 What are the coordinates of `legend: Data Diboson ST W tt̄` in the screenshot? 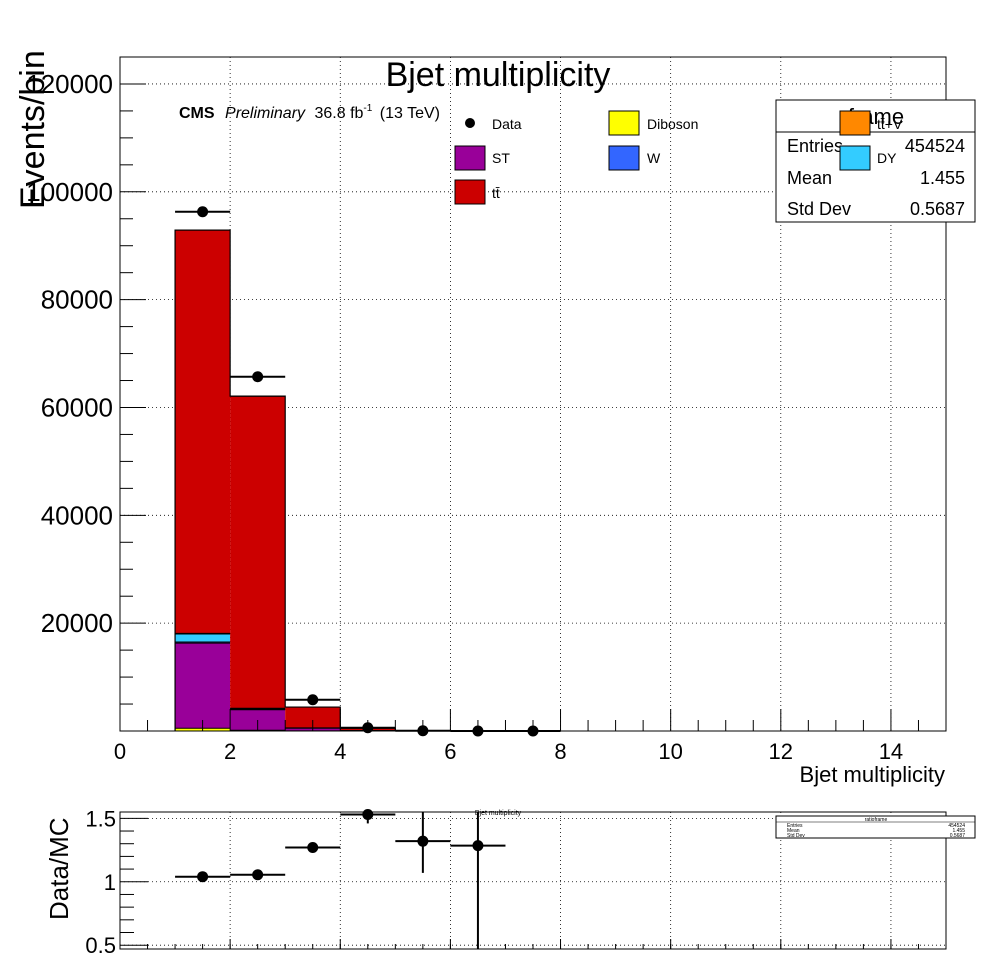 It's located at (576, 157).